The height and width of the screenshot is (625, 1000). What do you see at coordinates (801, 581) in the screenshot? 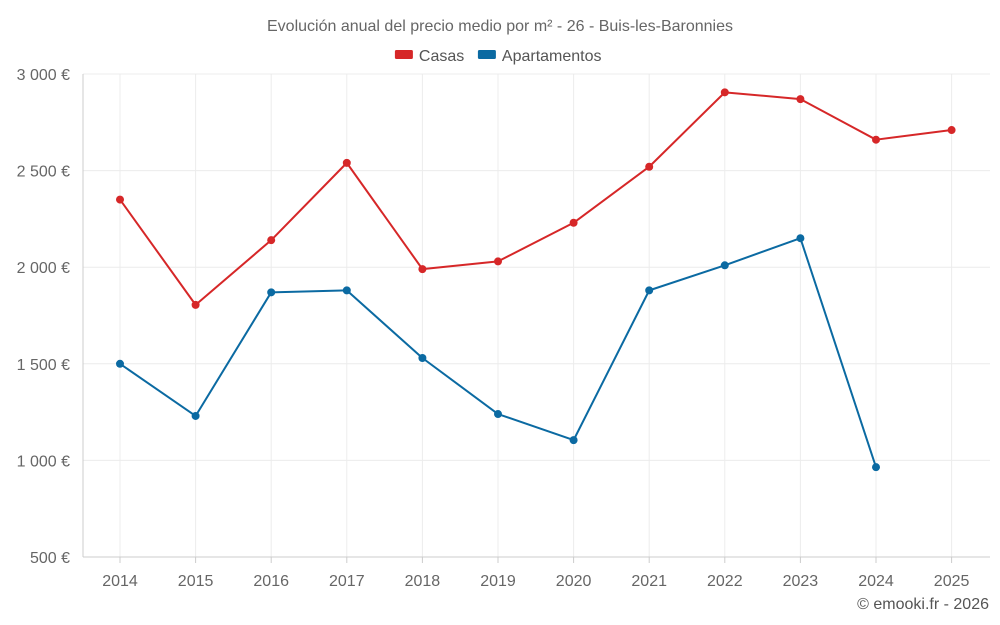
I see `x-tick-label: 2023` at bounding box center [801, 581].